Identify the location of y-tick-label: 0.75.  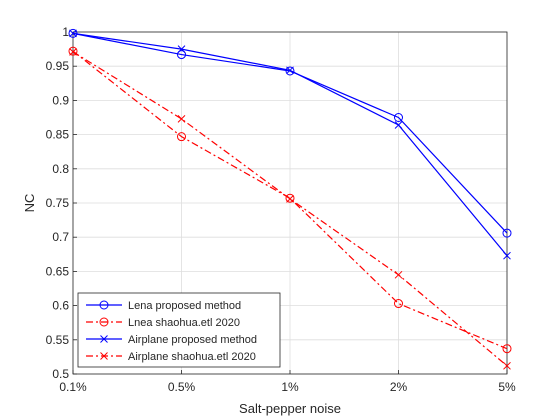
(58, 203).